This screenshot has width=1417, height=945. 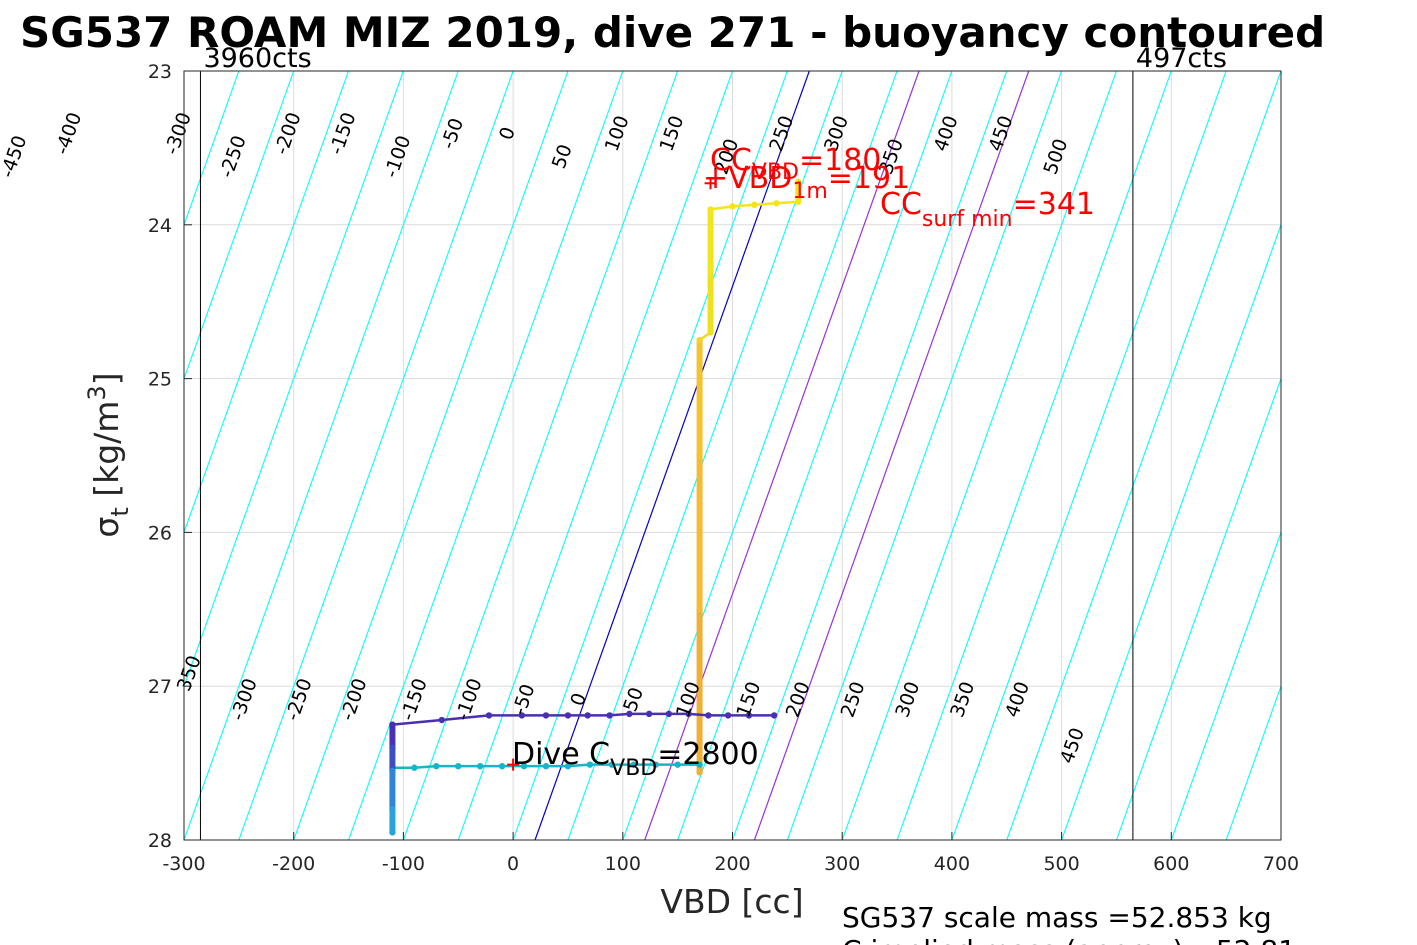 What do you see at coordinates (170, 456) in the screenshot?
I see `y-axis-ticks: 23 24 25 26 27 28` at bounding box center [170, 456].